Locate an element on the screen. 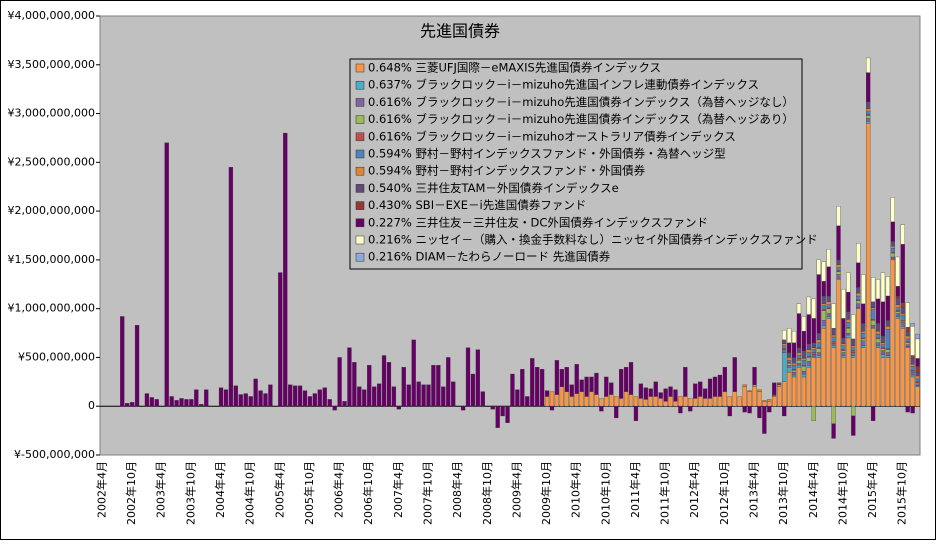 Image resolution: width=937 pixels, height=545 pixels. x-tick-label: 2015年4月 is located at coordinates (872, 489).